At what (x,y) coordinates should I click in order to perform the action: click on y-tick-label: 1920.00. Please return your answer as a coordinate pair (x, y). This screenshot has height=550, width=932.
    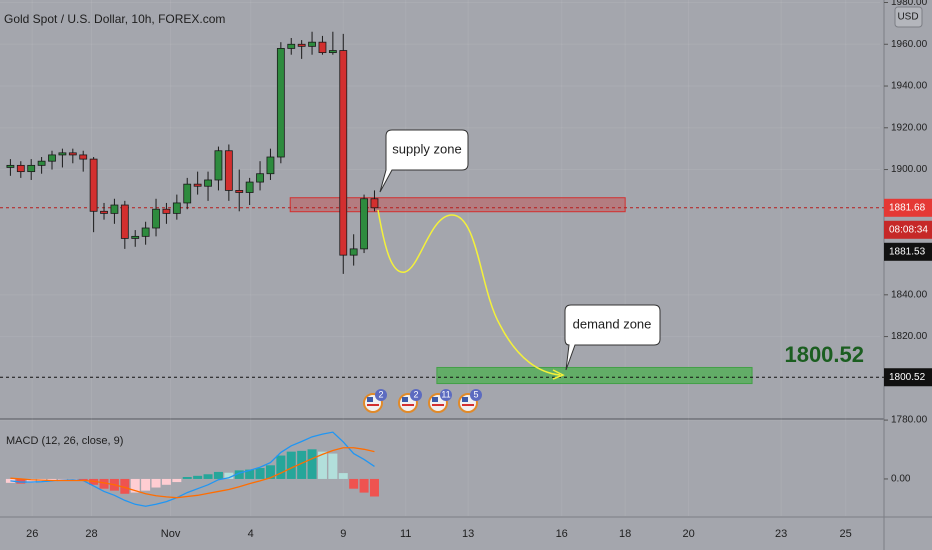
    Looking at the image, I should click on (909, 127).